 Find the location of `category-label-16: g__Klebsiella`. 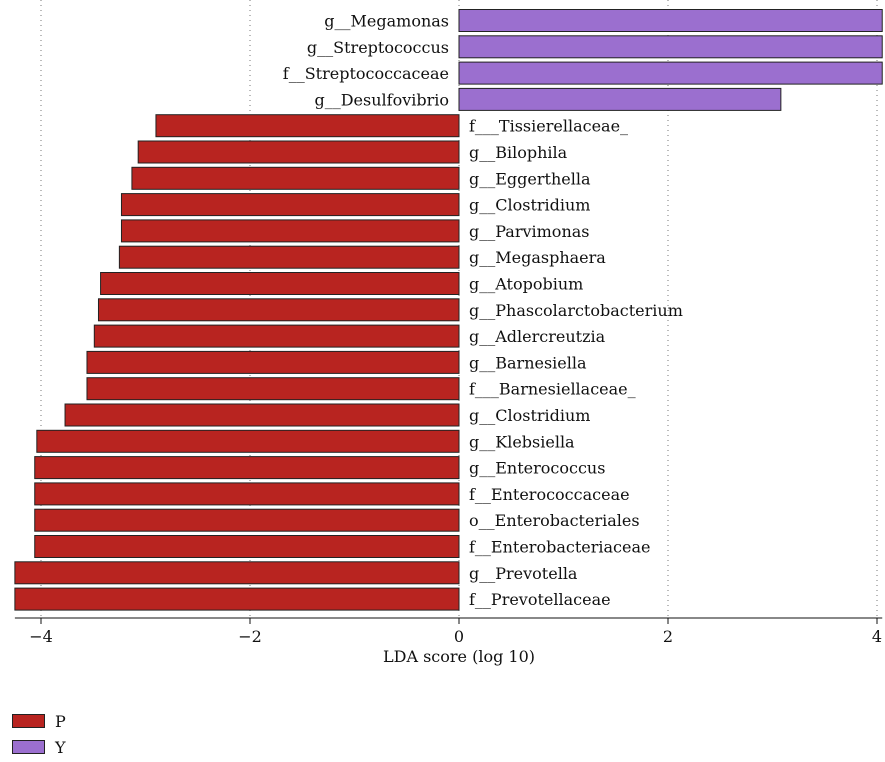

category-label-16: g__Klebsiella is located at coordinates (522, 441).